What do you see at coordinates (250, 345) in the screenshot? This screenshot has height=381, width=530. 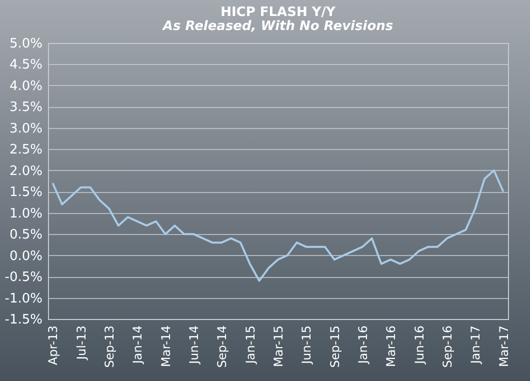 I see `x-tick-label: Jan-15` at bounding box center [250, 345].